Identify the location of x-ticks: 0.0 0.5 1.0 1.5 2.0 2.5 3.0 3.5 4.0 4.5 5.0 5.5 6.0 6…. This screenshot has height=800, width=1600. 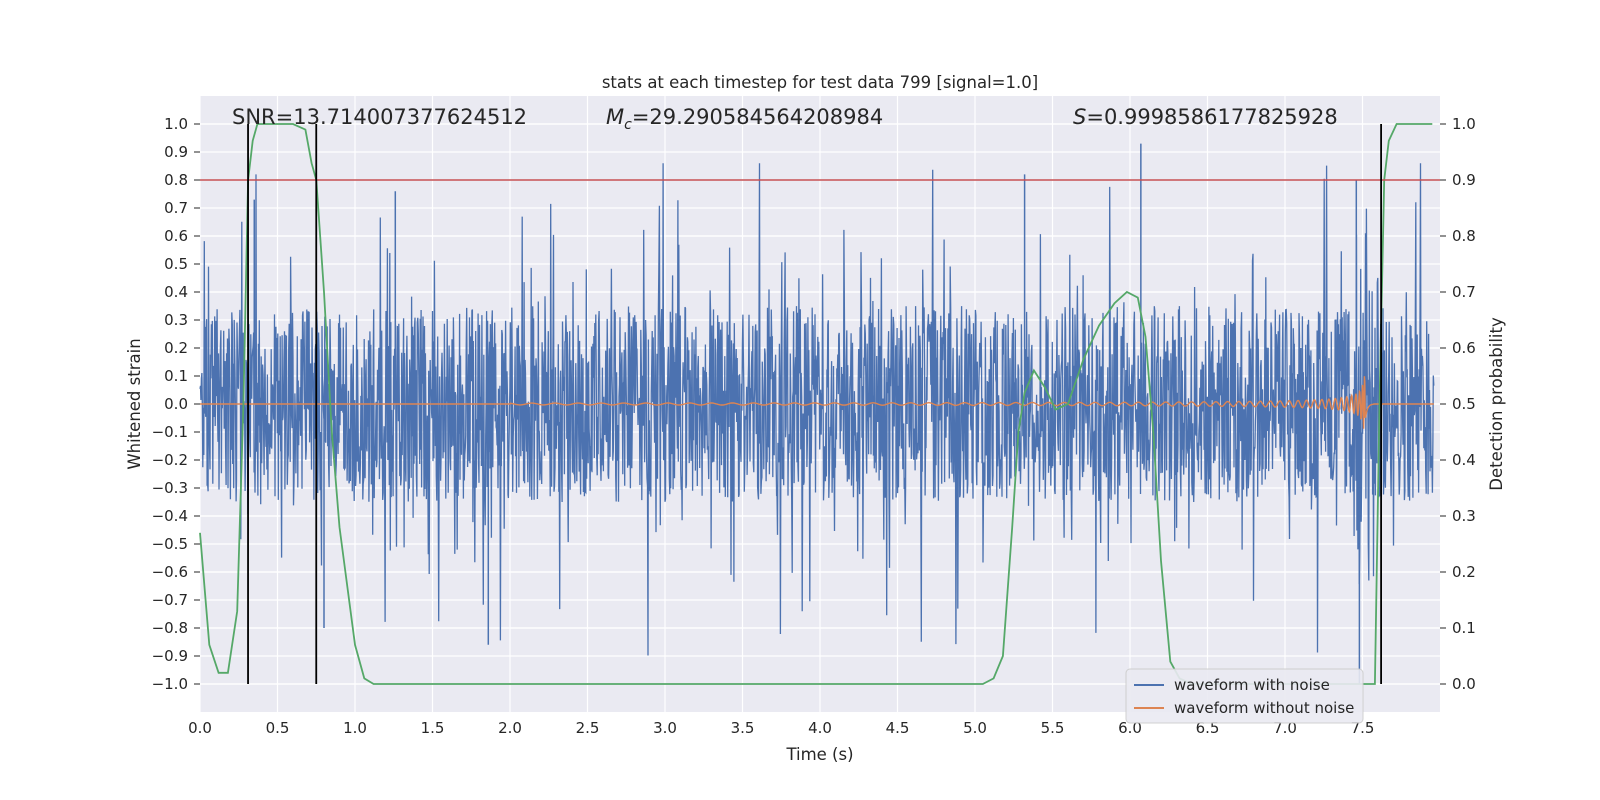
(781, 728).